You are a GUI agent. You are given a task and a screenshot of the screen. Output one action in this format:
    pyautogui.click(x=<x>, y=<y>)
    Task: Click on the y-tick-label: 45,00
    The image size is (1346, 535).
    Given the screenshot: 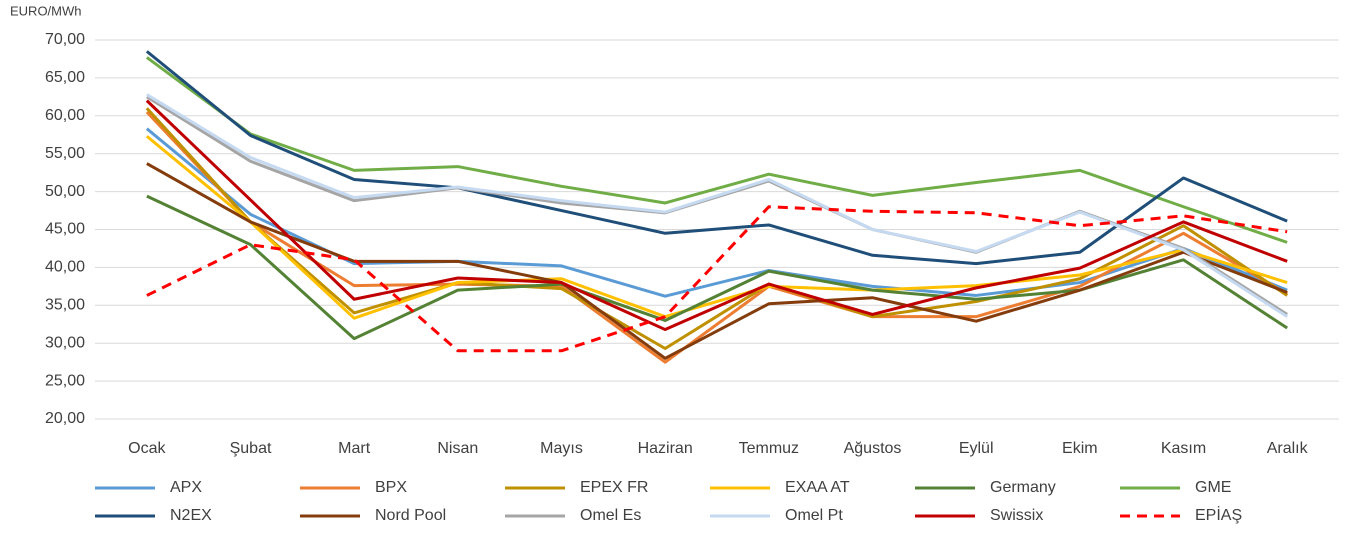 What is the action you would take?
    pyautogui.click(x=65, y=229)
    